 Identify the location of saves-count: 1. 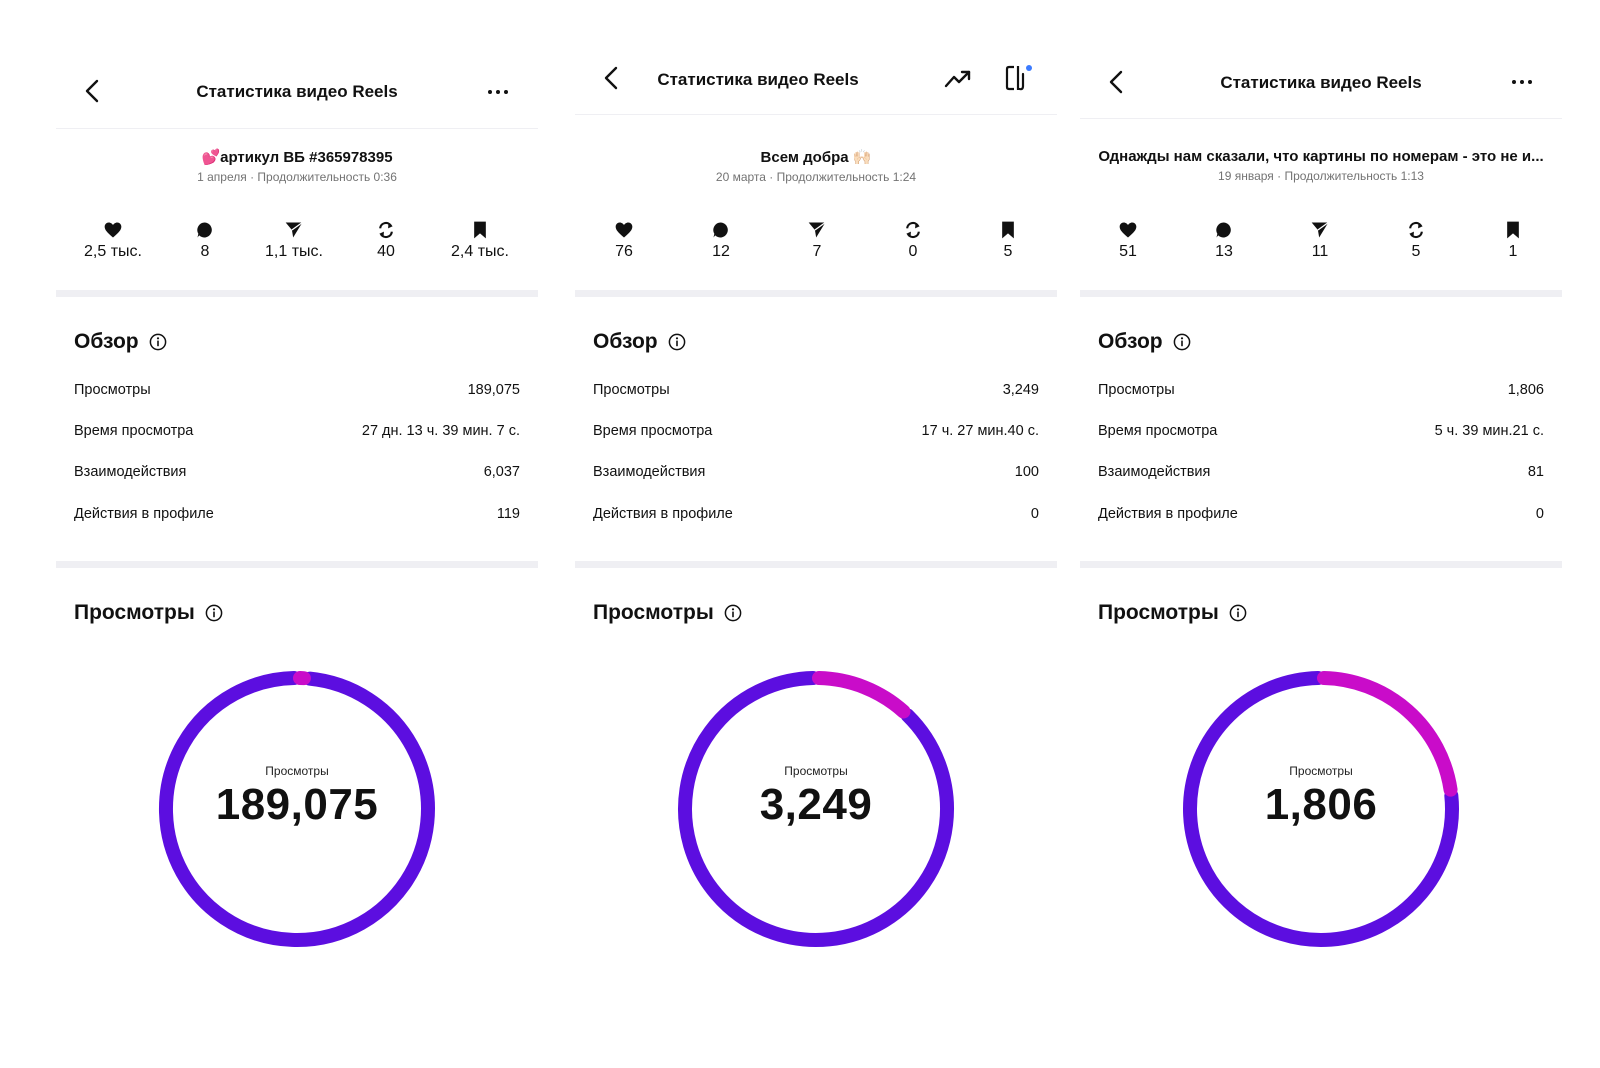
(1513, 251).